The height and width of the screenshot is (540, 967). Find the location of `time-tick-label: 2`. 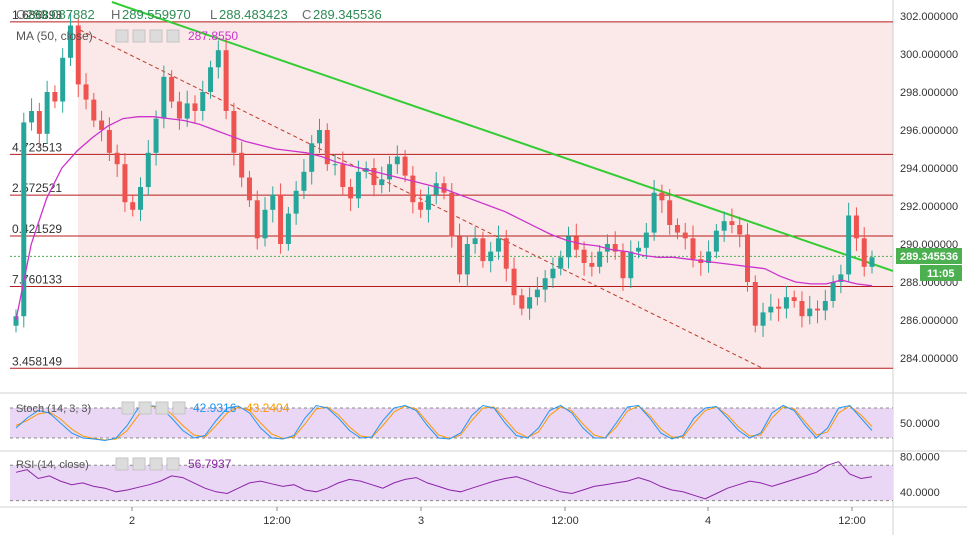

time-tick-label: 2 is located at coordinates (132, 521).